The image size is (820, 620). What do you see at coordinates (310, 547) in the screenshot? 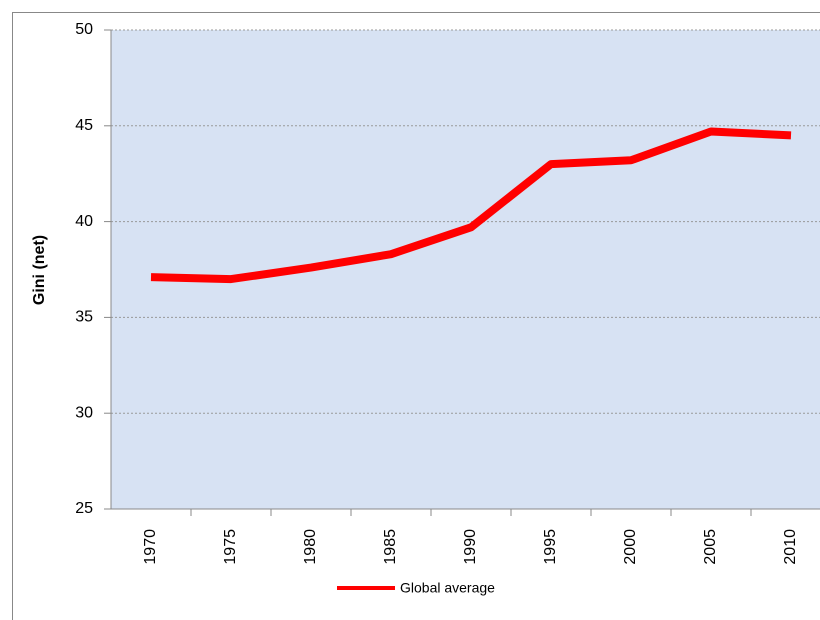
I see `x-tick-label: 1980` at bounding box center [310, 547].